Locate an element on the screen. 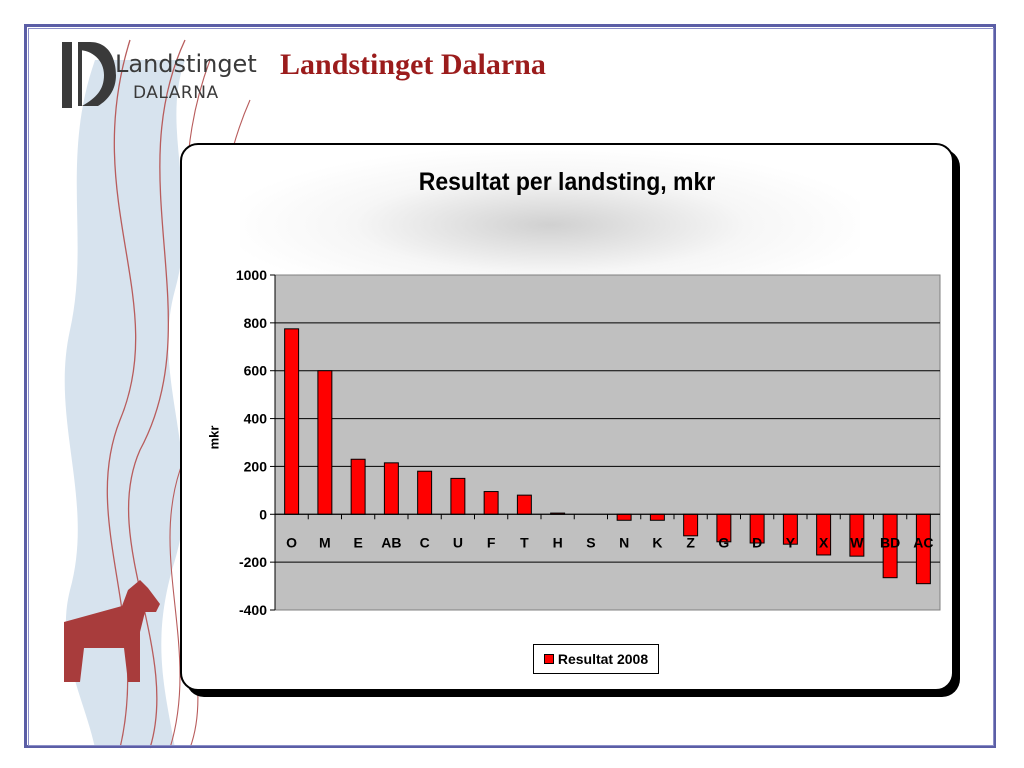  bar-C is located at coordinates (425, 492).